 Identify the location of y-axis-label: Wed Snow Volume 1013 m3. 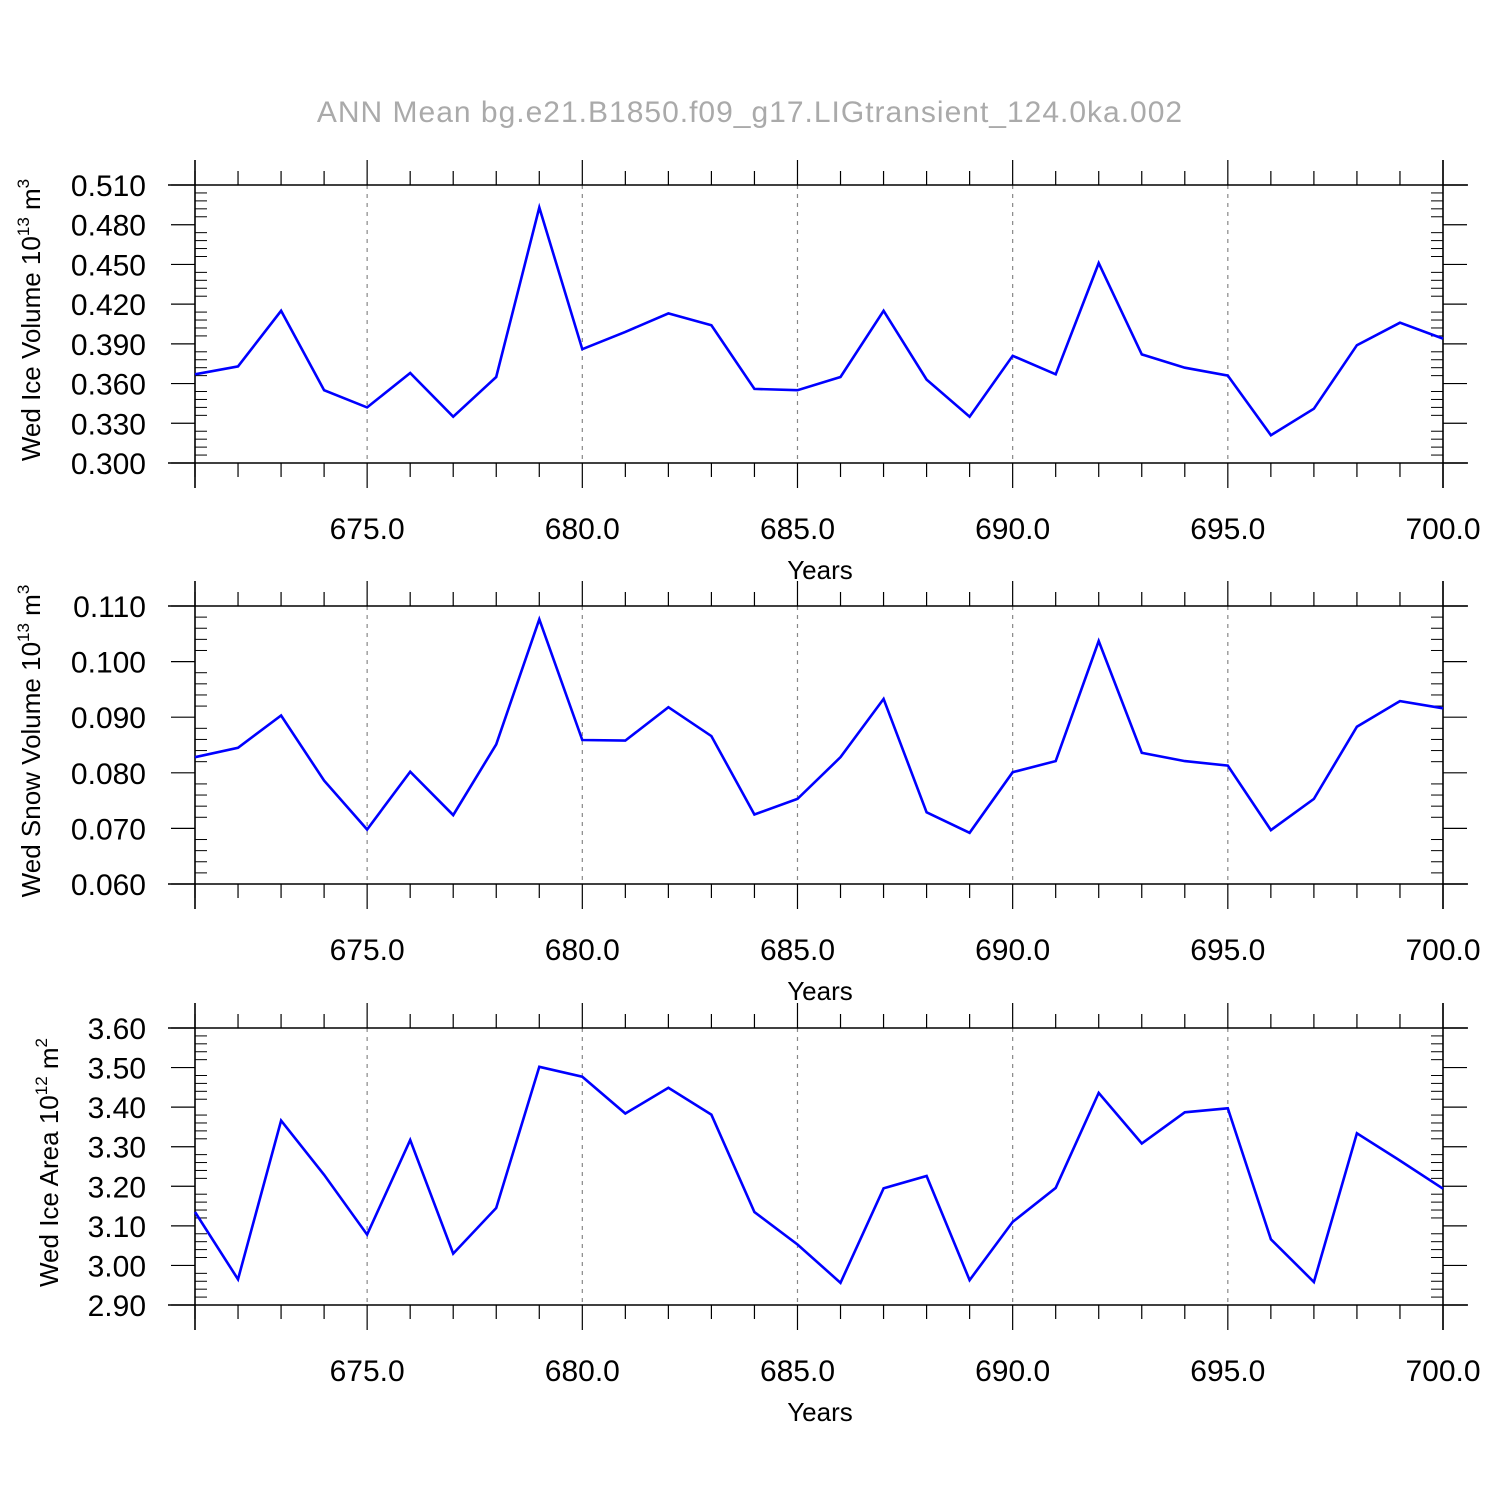
(30, 741).